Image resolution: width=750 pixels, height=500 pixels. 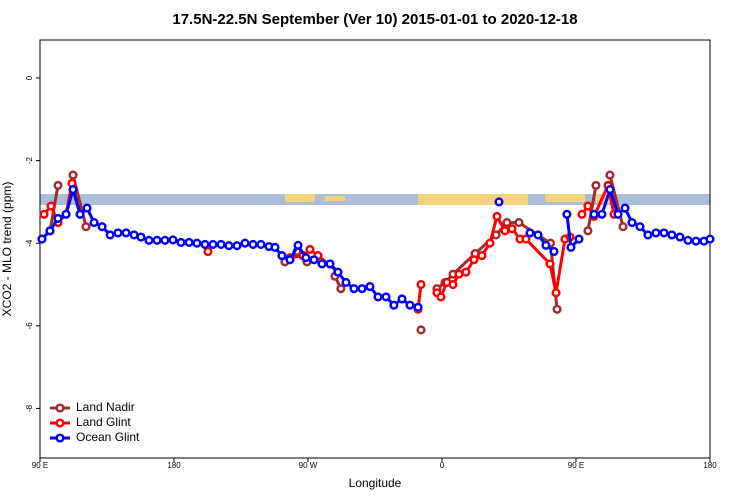 I want to click on y-tick-label: -4, so click(x=29, y=243).